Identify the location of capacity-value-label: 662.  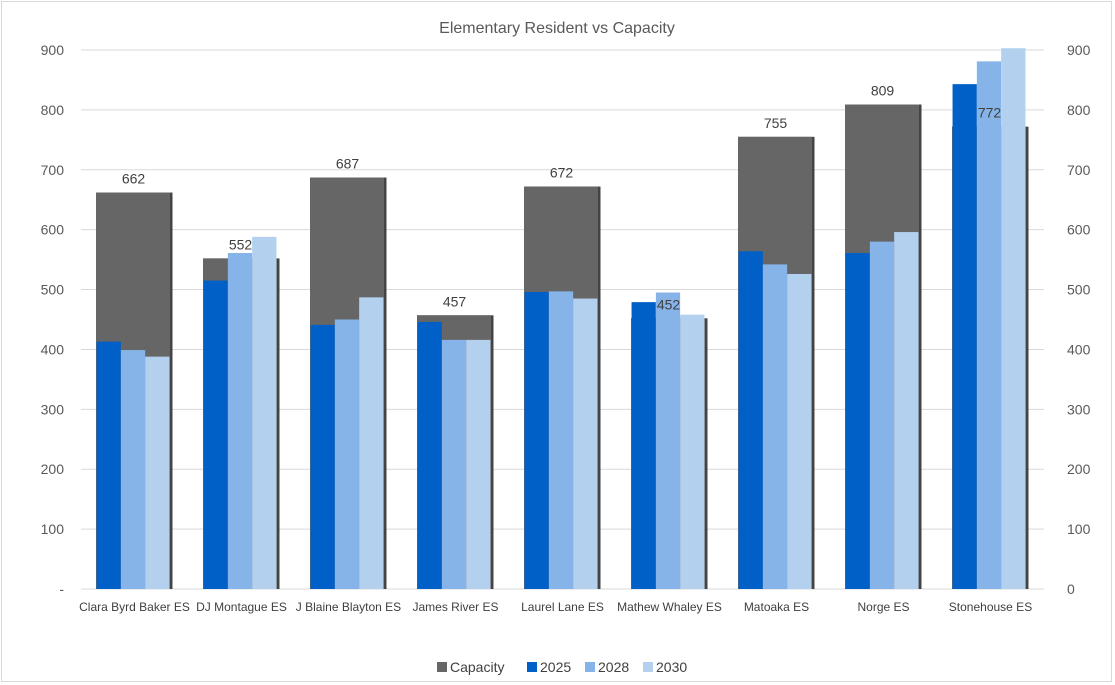
(134, 179).